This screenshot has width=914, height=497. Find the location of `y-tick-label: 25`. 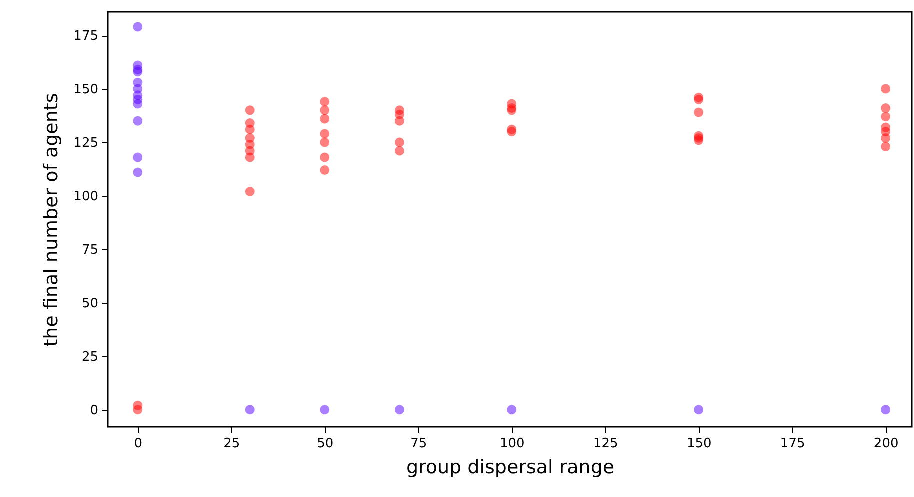

y-tick-label: 25 is located at coordinates (90, 357).